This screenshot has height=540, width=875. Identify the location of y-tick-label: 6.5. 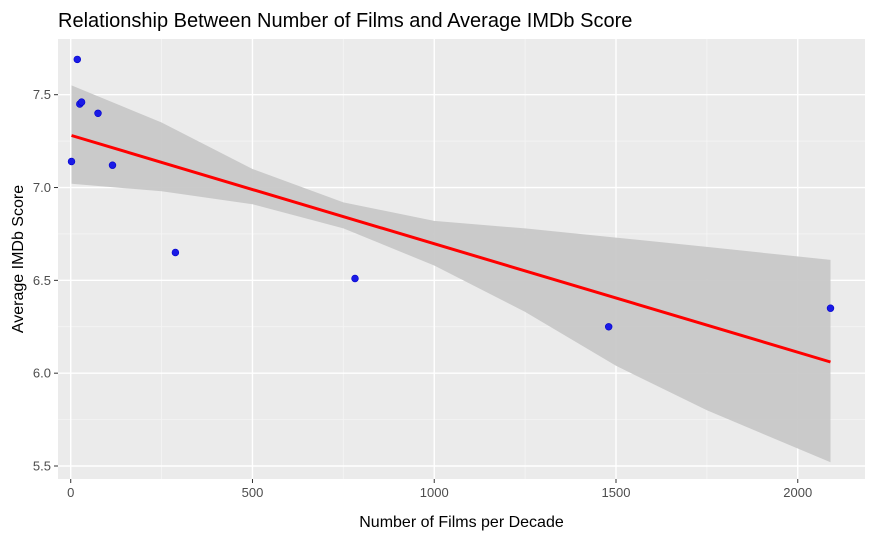
(42, 280).